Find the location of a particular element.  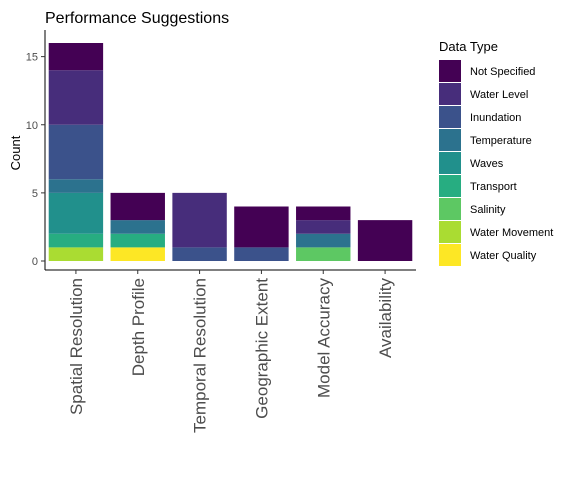

bar-segment-water-movement is located at coordinates (76, 254).